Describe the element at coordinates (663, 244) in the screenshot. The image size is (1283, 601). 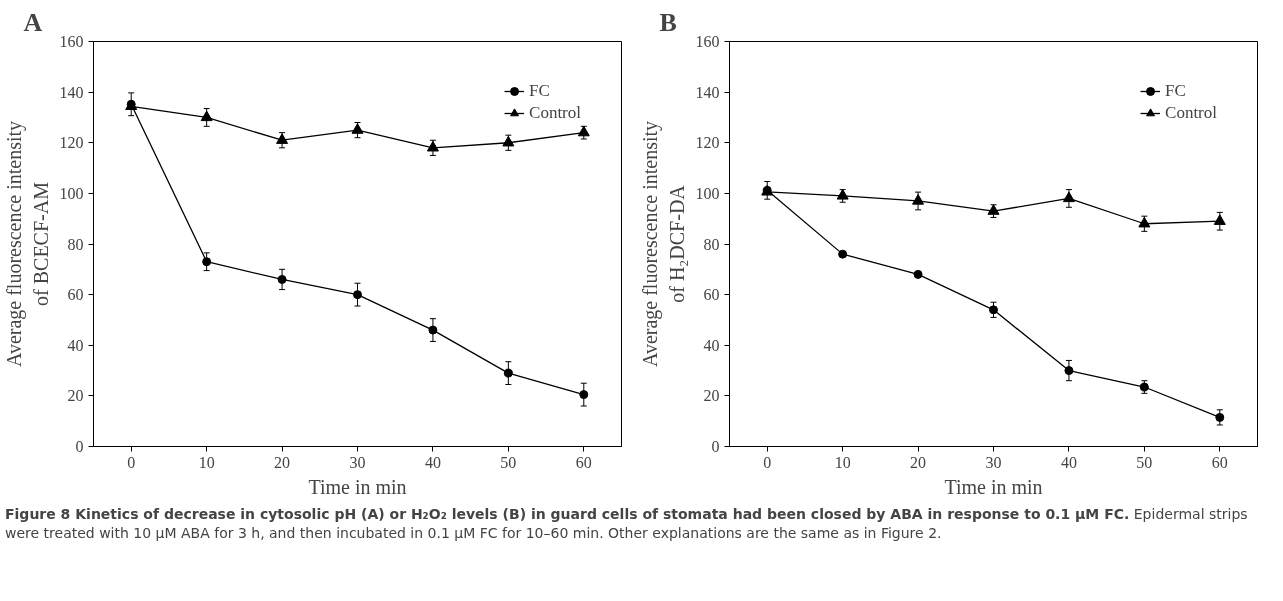
I see `y-axis-title: Average fluorescence intensity of H₂DCF-DA` at that location.